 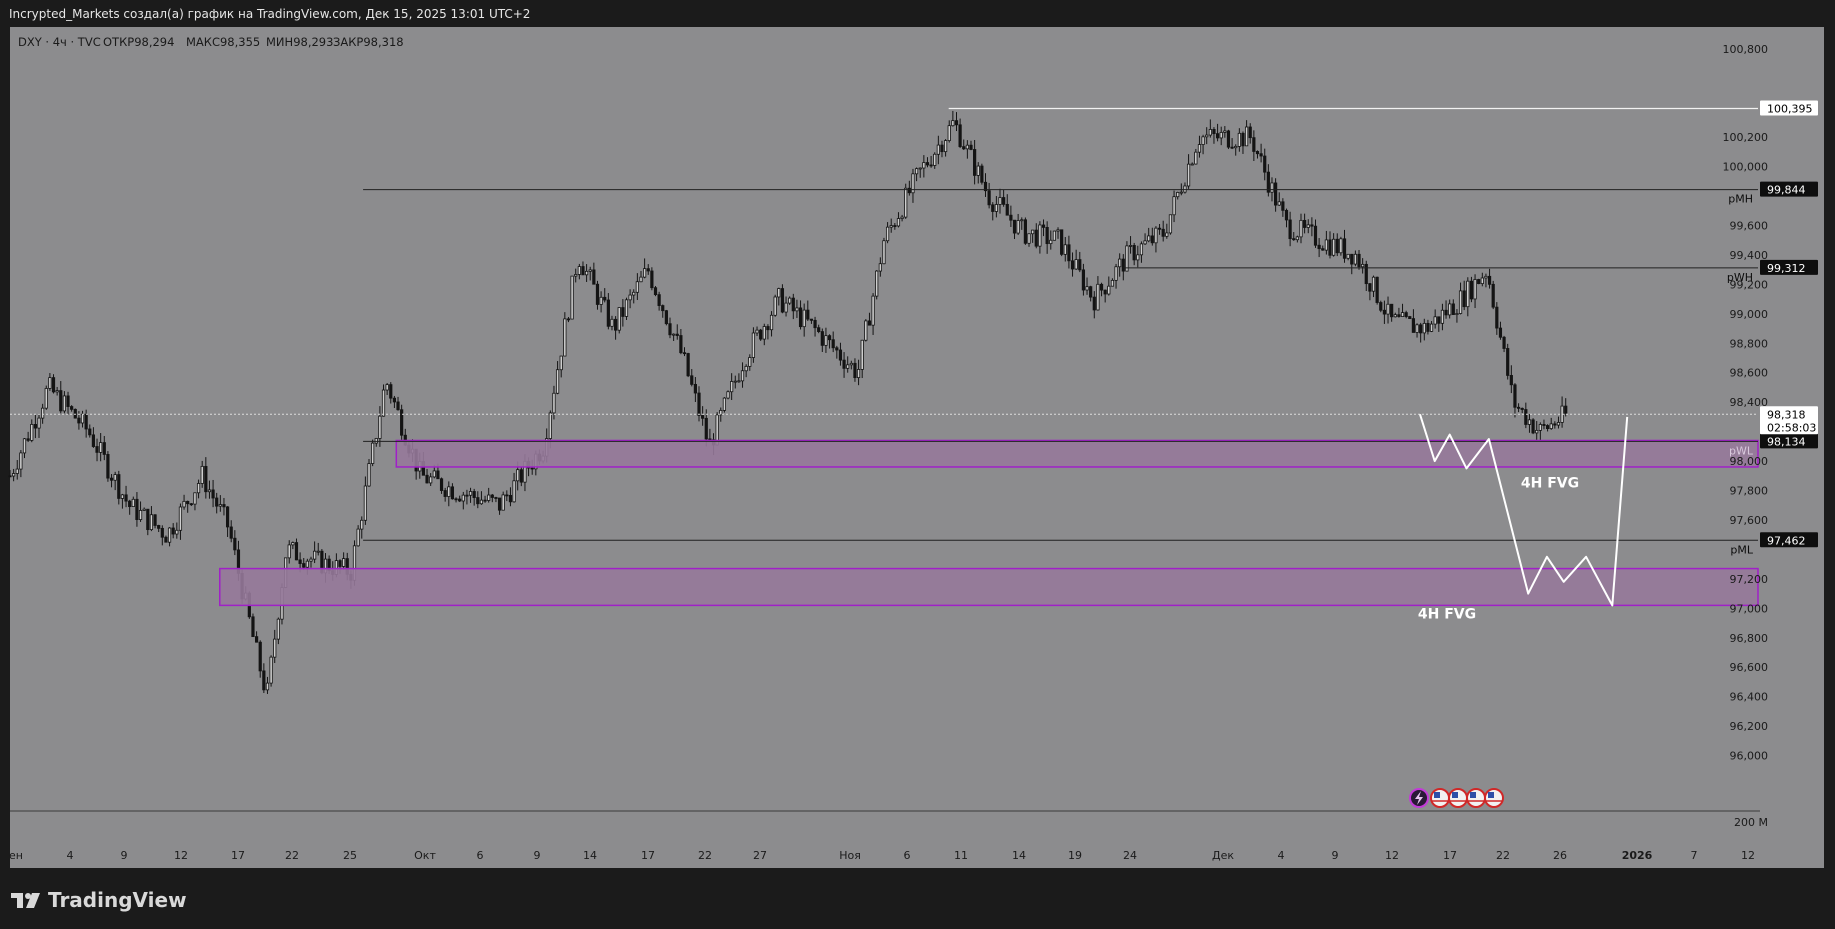 What do you see at coordinates (1637, 855) in the screenshot?
I see `x-tick-label: 2026` at bounding box center [1637, 855].